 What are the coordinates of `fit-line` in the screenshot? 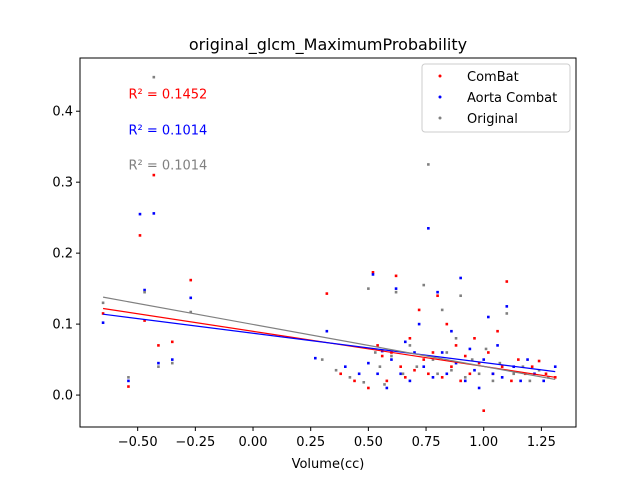 It's located at (329, 338).